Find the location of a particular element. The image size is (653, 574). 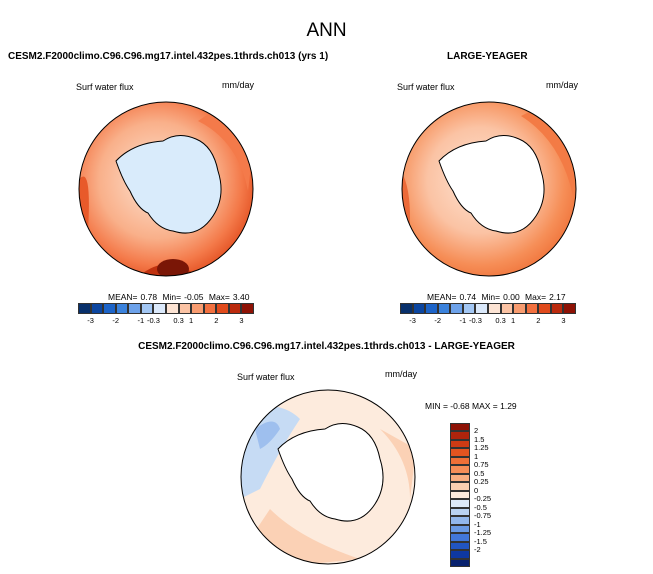

panel2-colorbar: -3 -2 -1 -0.3 0.3 1 2 3 is located at coordinates (488, 315).